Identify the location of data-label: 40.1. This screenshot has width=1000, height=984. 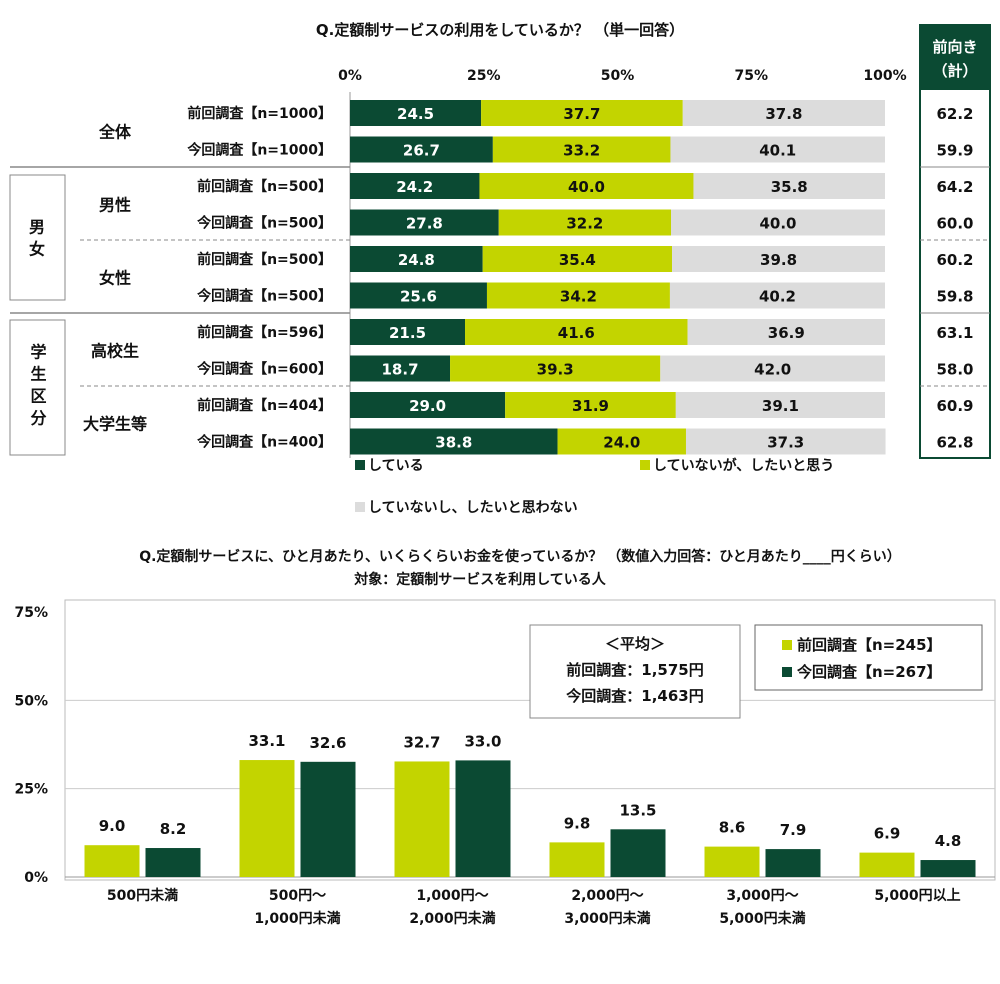
(777, 151).